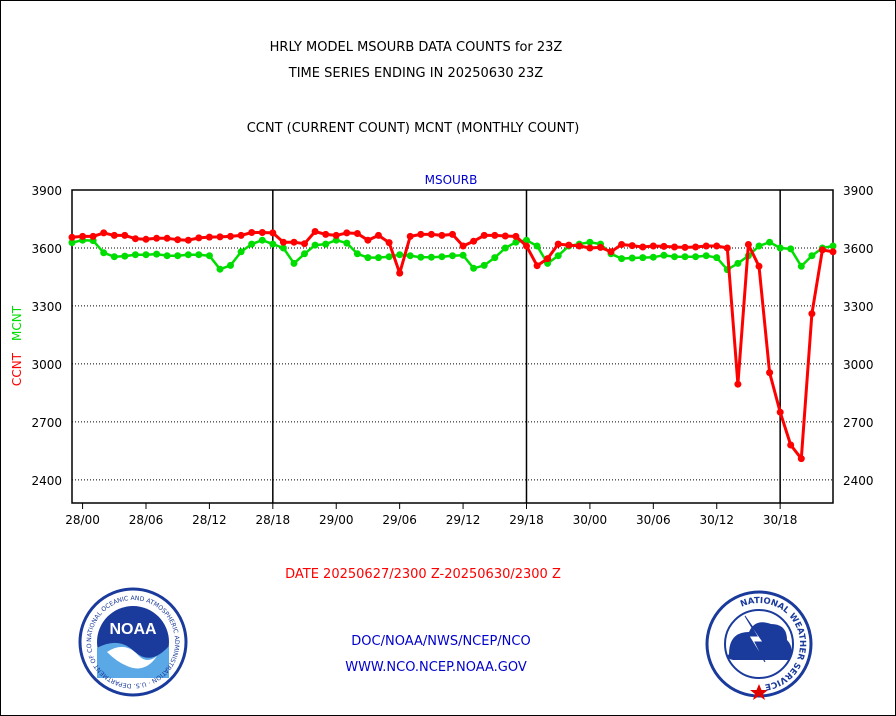 This screenshot has height=716, width=896. I want to click on y-axis-label-ccnt: CCNT, so click(17, 369).